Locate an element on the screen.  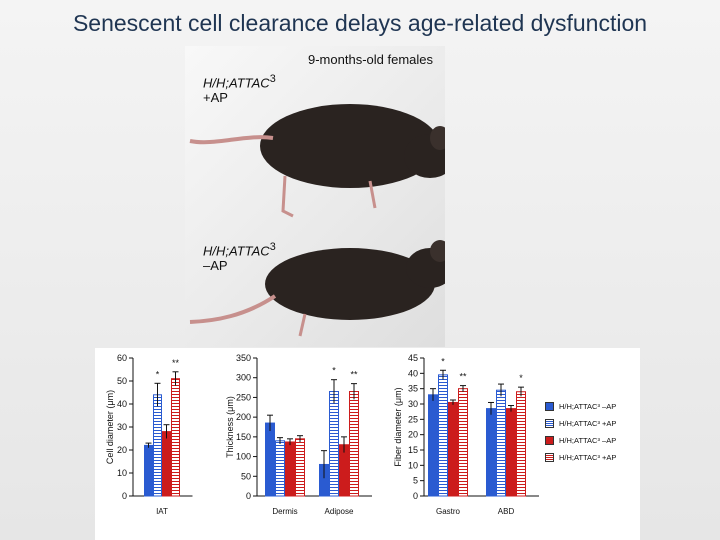
top-mouse-sup: 3 is located at coordinates (272, 79).